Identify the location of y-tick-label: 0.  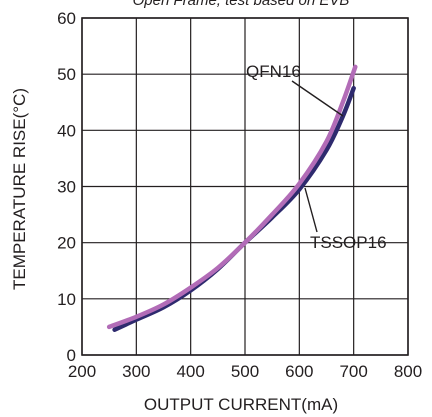
(71, 355).